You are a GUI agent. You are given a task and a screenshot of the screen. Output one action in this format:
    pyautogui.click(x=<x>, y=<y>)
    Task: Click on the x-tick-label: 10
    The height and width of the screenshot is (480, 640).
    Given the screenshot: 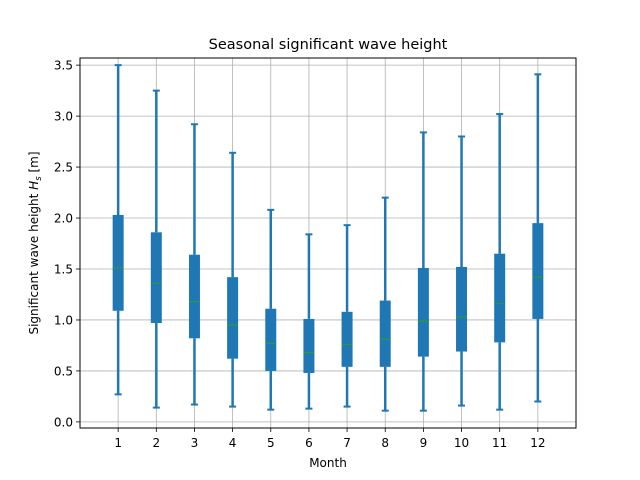 What is the action you would take?
    pyautogui.click(x=461, y=443)
    